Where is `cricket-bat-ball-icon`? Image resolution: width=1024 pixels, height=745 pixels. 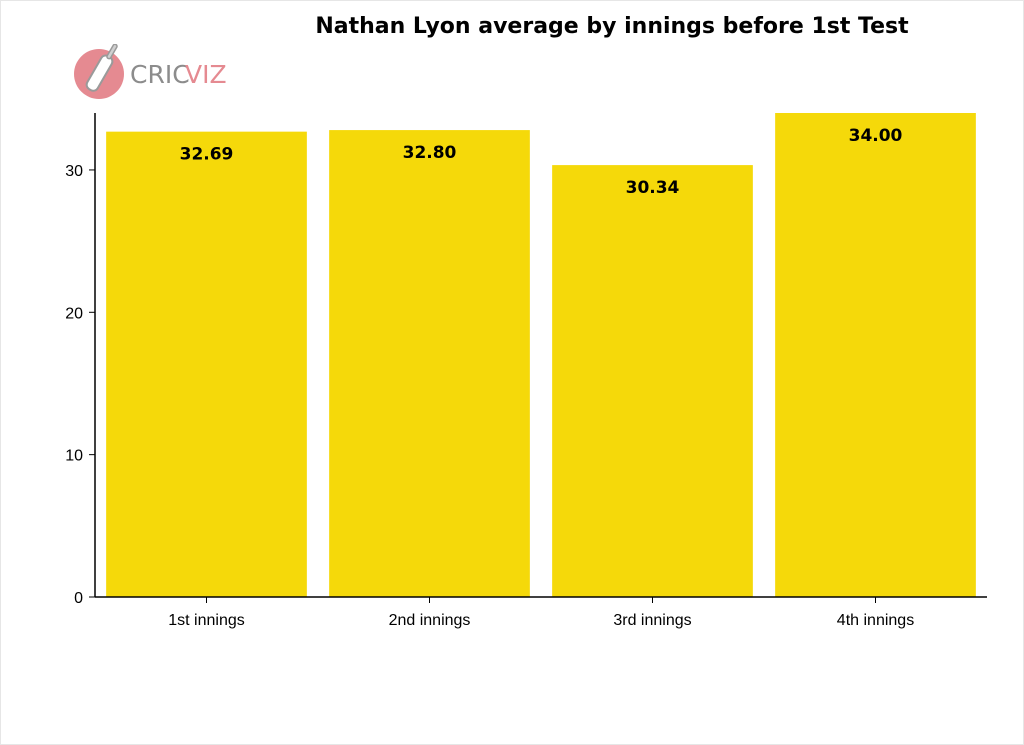 cricket-bat-ball-icon is located at coordinates (99, 71).